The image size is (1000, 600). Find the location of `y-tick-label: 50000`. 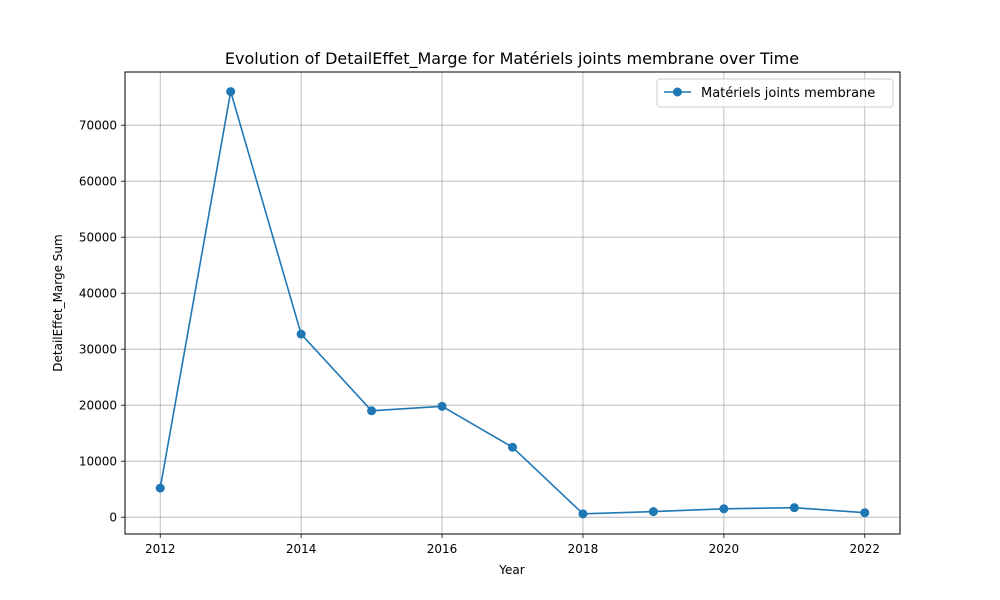

y-tick-label: 50000 is located at coordinates (98, 238).